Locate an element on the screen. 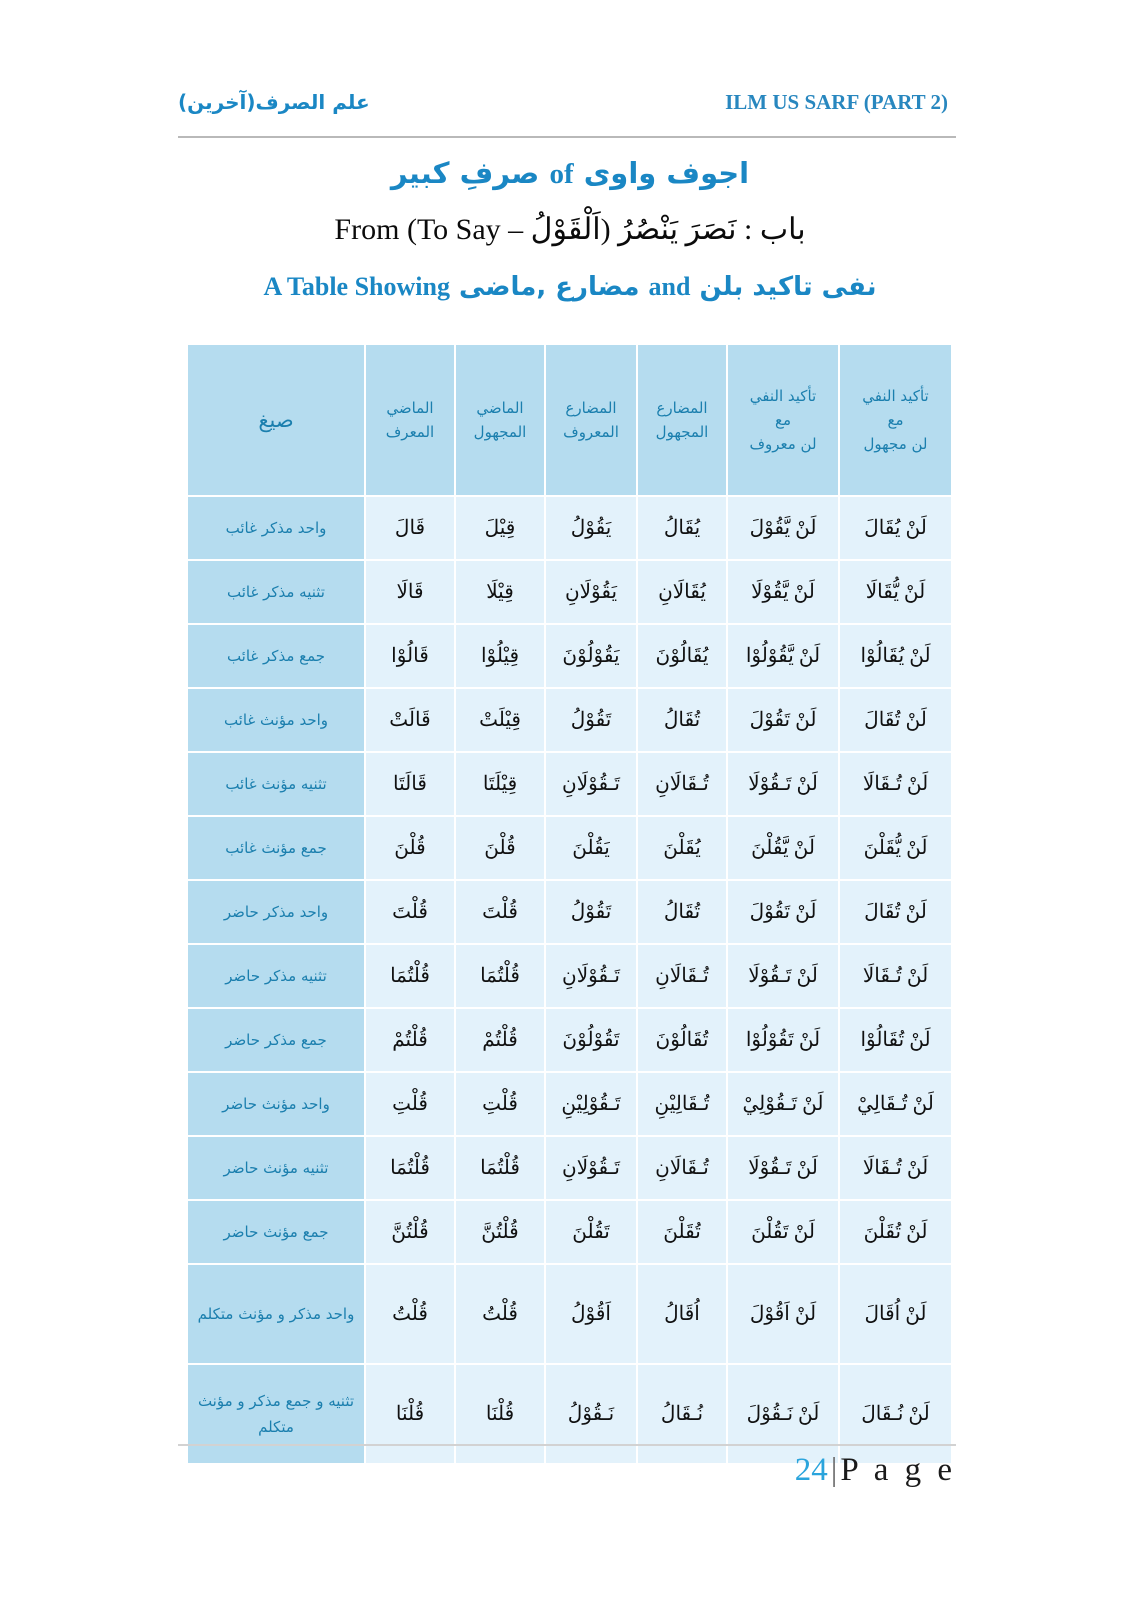  footer-divider is located at coordinates (567, 1445).